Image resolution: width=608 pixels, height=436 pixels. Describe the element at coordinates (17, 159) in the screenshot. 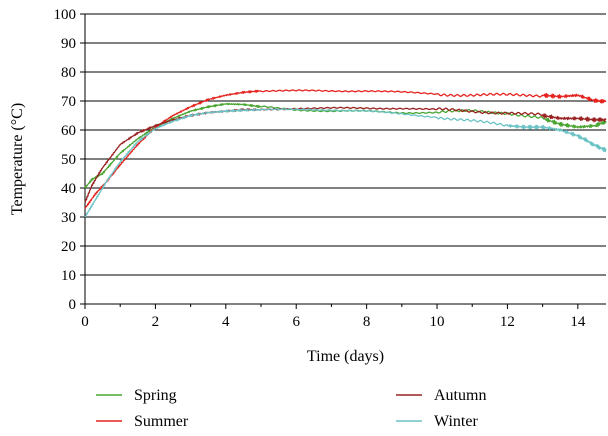

I see `y-axis-label: Temperature (°C)` at that location.